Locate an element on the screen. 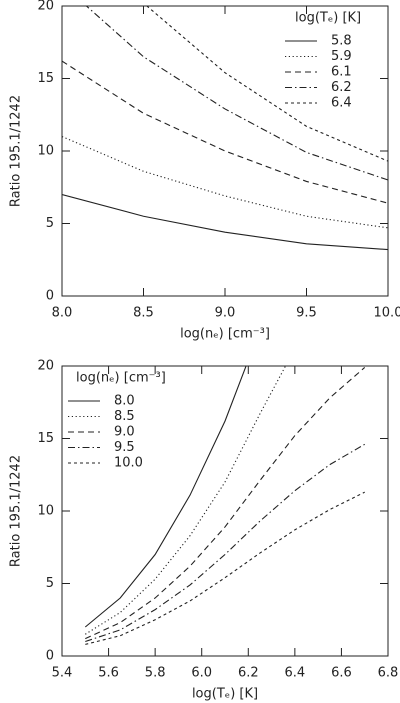  x-tick-label: 6.4 is located at coordinates (295, 673).